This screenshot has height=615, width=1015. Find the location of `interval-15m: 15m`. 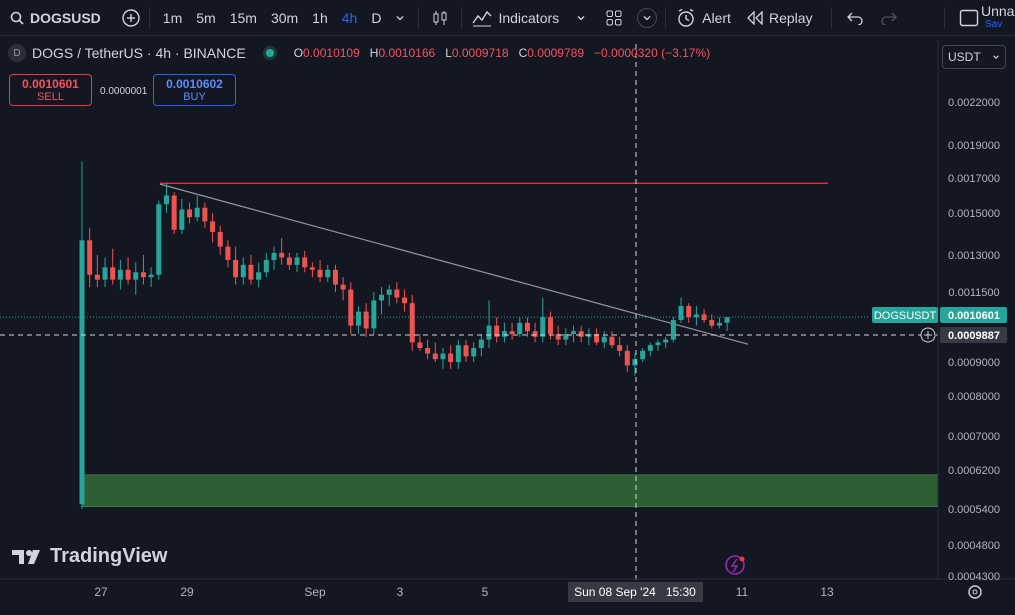

interval-15m: 15m is located at coordinates (243, 17).